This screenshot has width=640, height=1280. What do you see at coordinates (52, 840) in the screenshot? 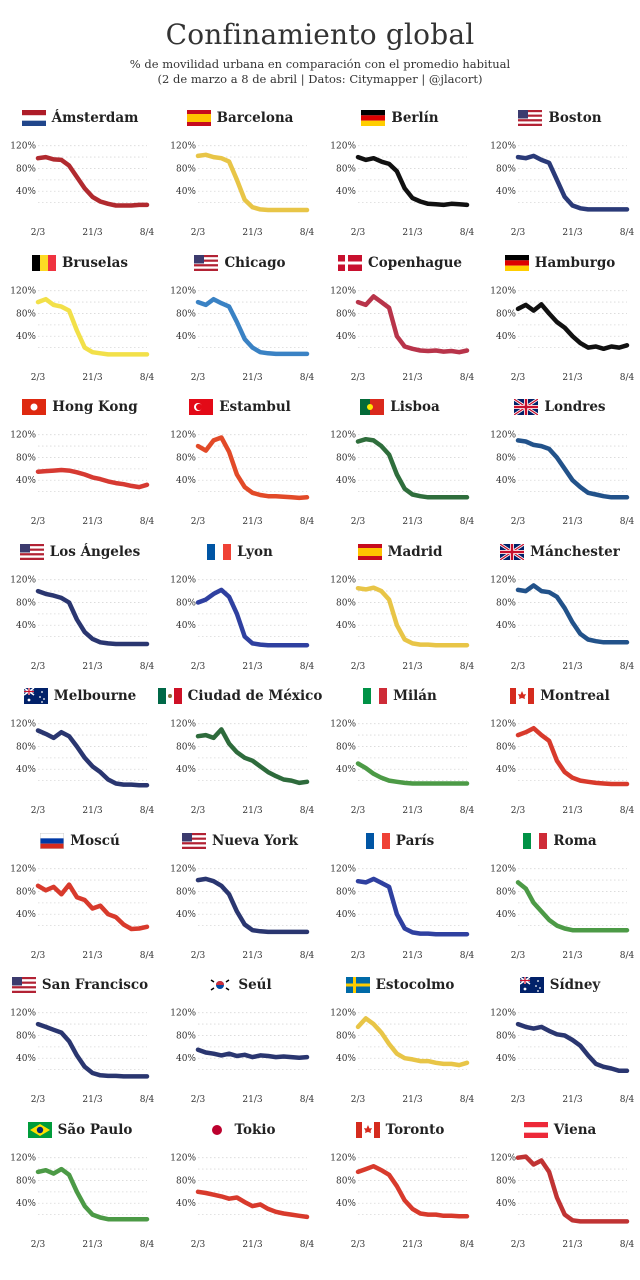
I see `flag-ru-icon` at bounding box center [52, 840].